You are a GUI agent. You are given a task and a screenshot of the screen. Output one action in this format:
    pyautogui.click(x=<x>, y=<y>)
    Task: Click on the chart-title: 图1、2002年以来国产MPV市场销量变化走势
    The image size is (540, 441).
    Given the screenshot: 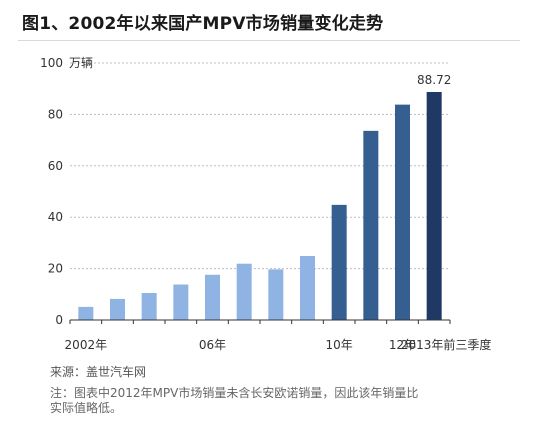 What is the action you would take?
    pyautogui.click(x=203, y=24)
    